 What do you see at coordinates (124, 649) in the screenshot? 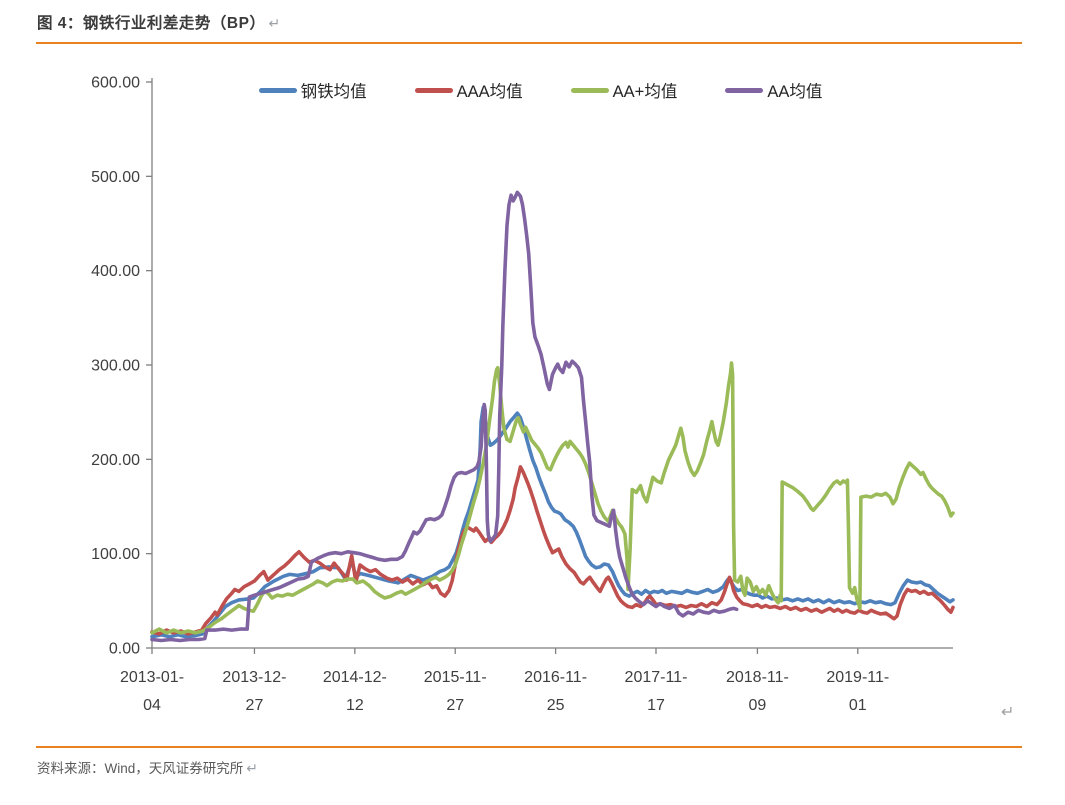
I see `y-tick-label: 0.00` at bounding box center [124, 649].